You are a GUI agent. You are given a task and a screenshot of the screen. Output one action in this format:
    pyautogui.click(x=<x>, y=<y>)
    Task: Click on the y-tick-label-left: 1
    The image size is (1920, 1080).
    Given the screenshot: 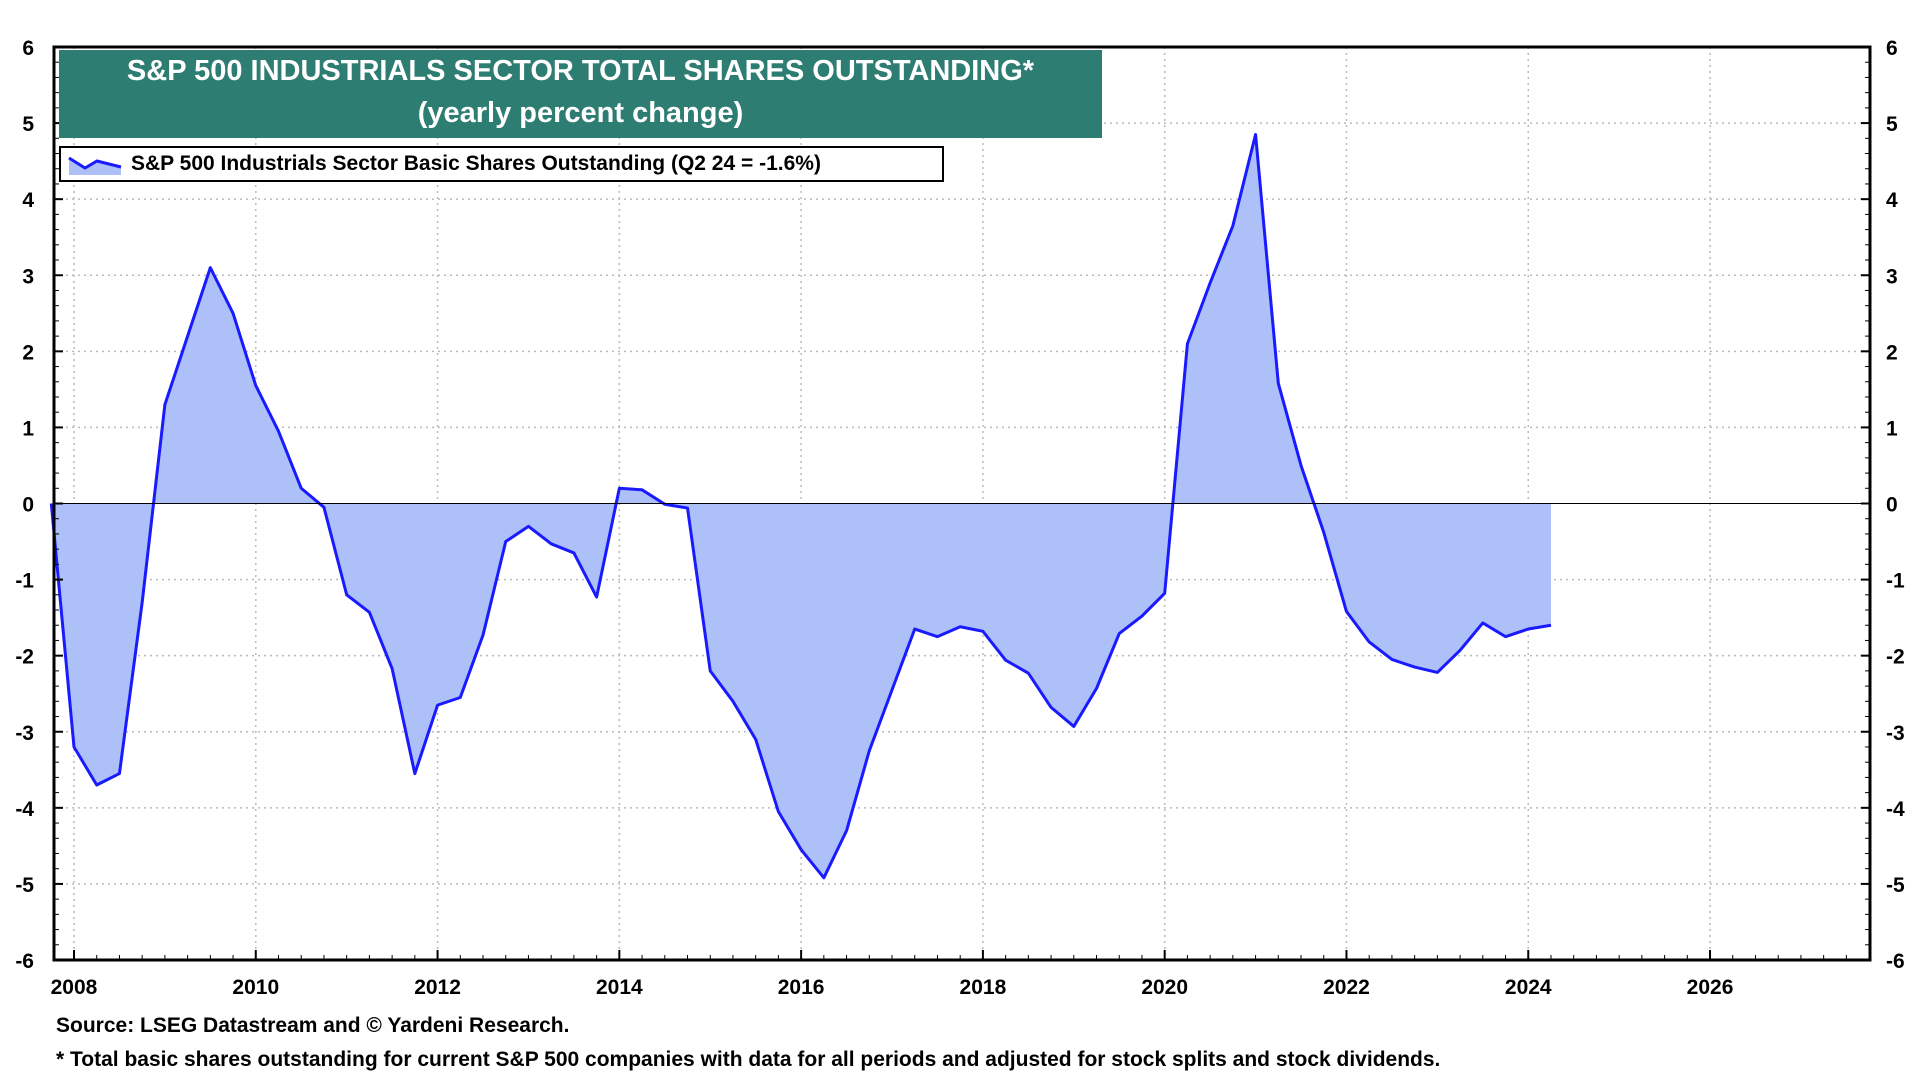 What is the action you would take?
    pyautogui.click(x=28, y=428)
    